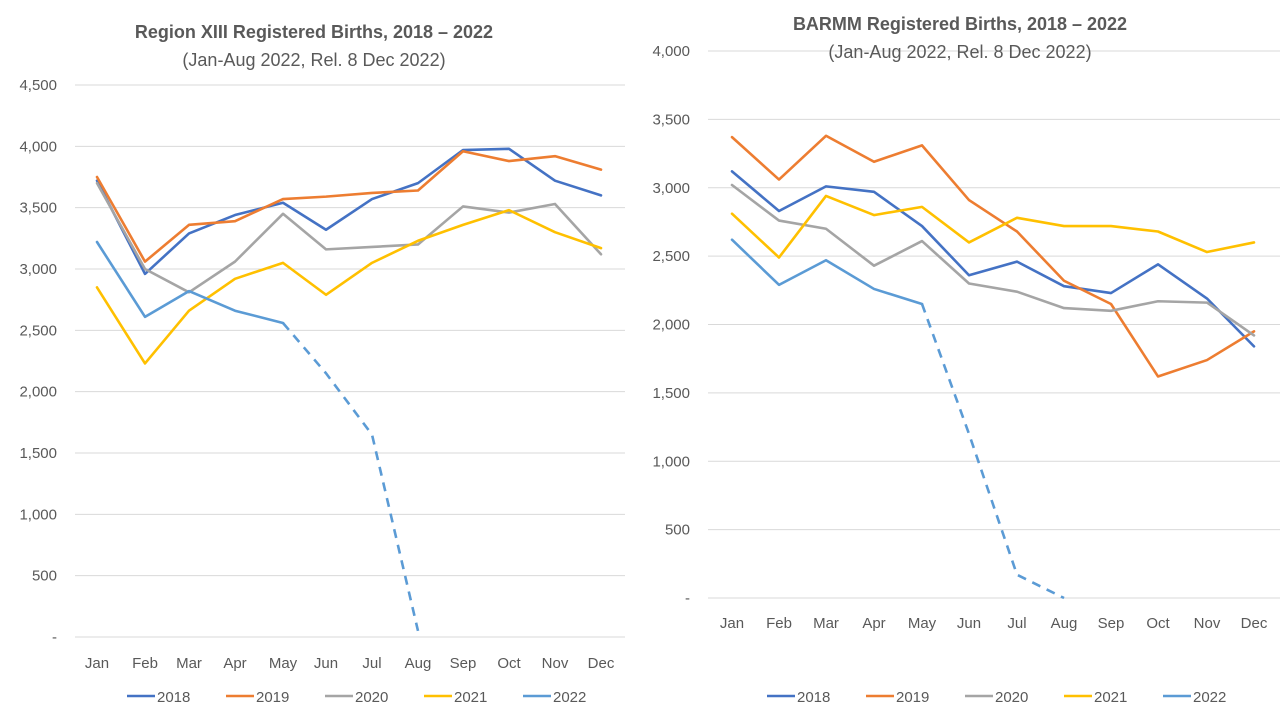 The width and height of the screenshot is (1280, 720). Describe the element at coordinates (827, 272) in the screenshot. I see `series-line-2022` at that location.